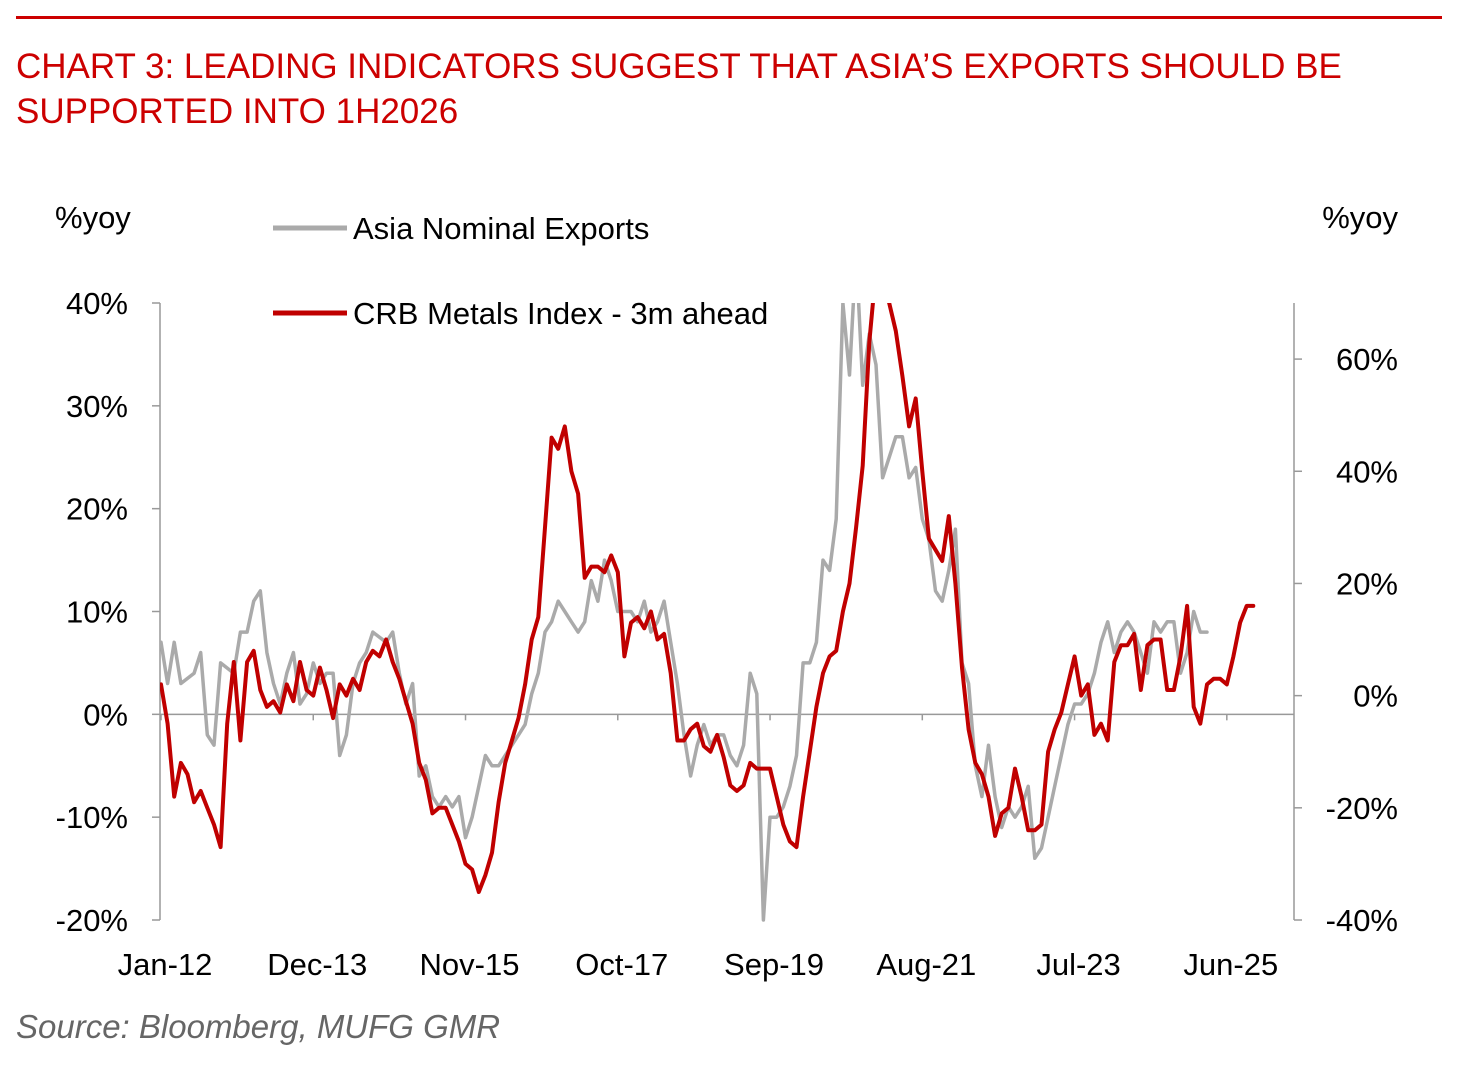 Image resolution: width=1457 pixels, height=1072 pixels. What do you see at coordinates (470, 964) in the screenshot?
I see `x-axis-tick-label: Nov-15` at bounding box center [470, 964].